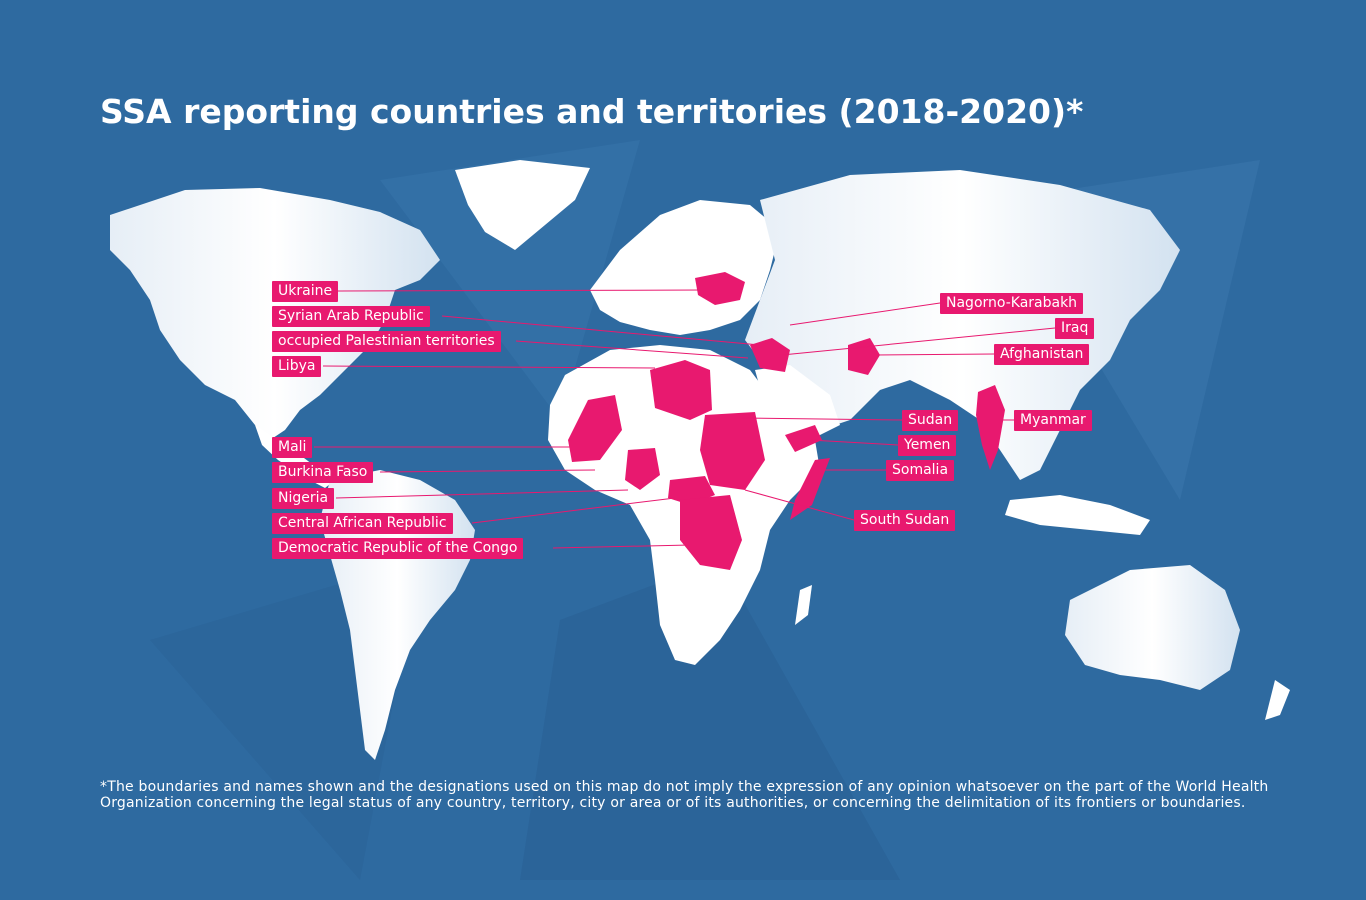  I want to click on country-ukraine, so click(720, 288).